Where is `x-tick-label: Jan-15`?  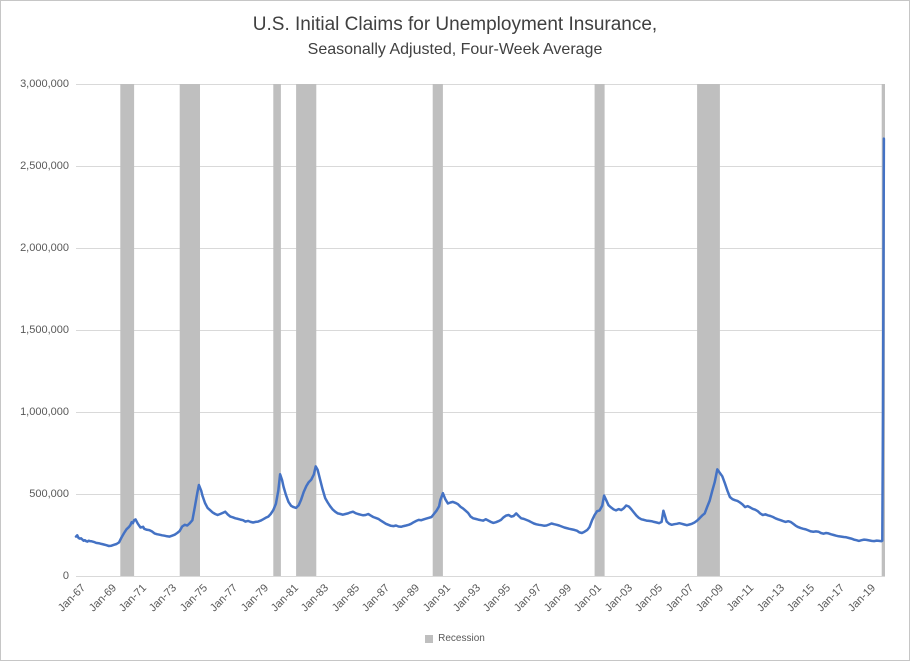 x-tick-label: Jan-15 is located at coordinates (801, 598).